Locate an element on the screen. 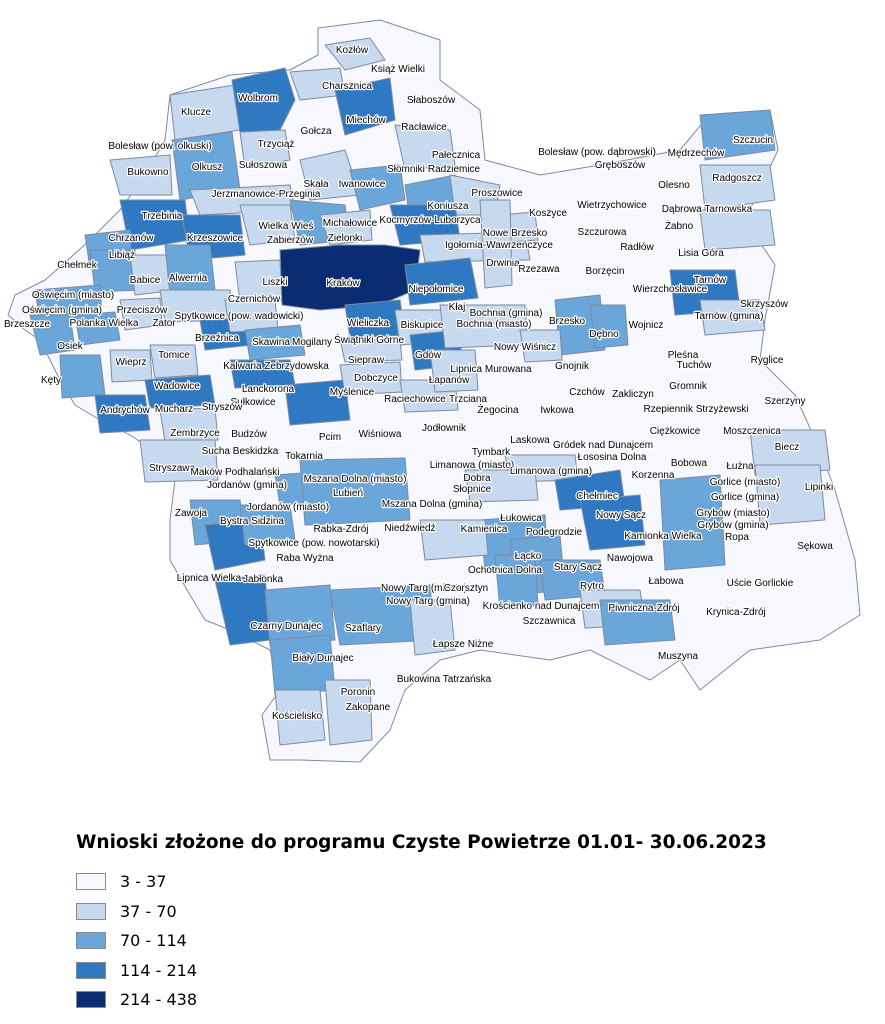  municipality-label: Wierzchosławice is located at coordinates (670, 289).